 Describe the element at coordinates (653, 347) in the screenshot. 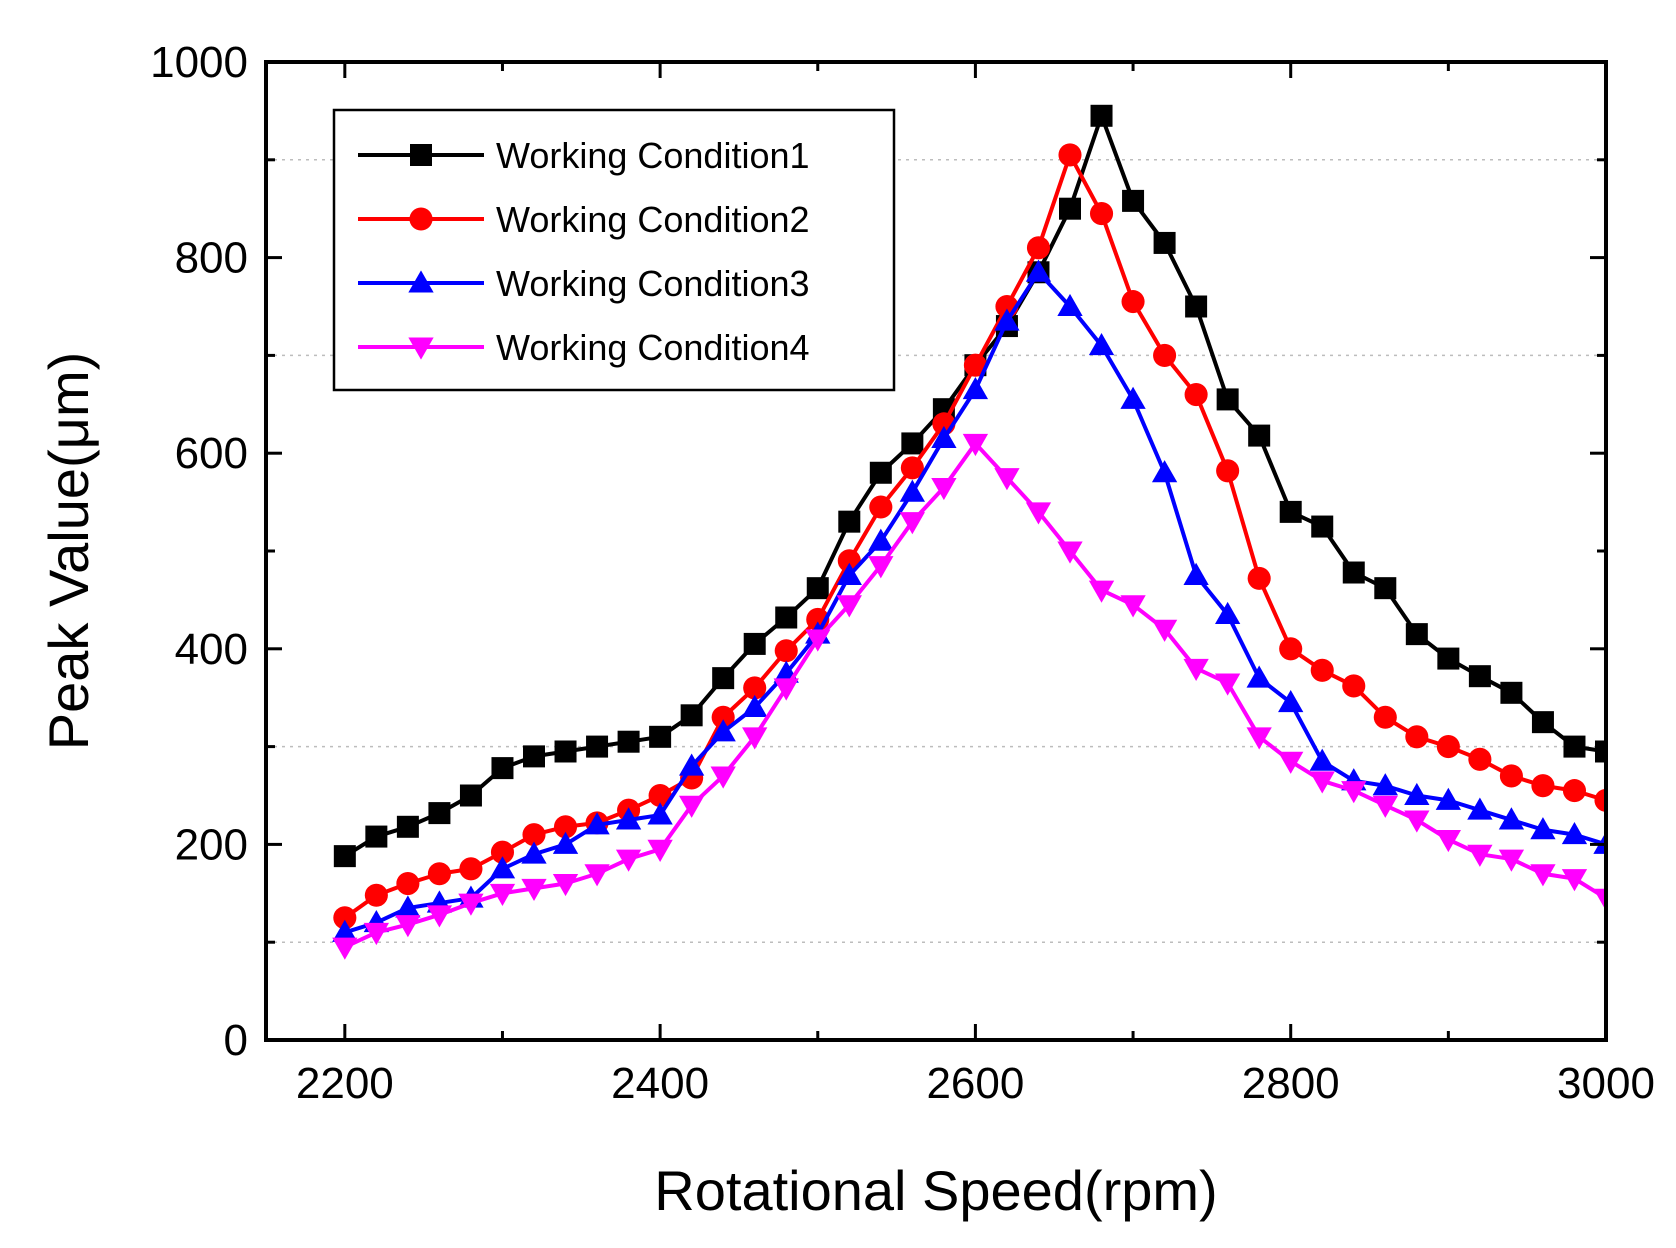

I see `legend-label: Working Condition4` at that location.